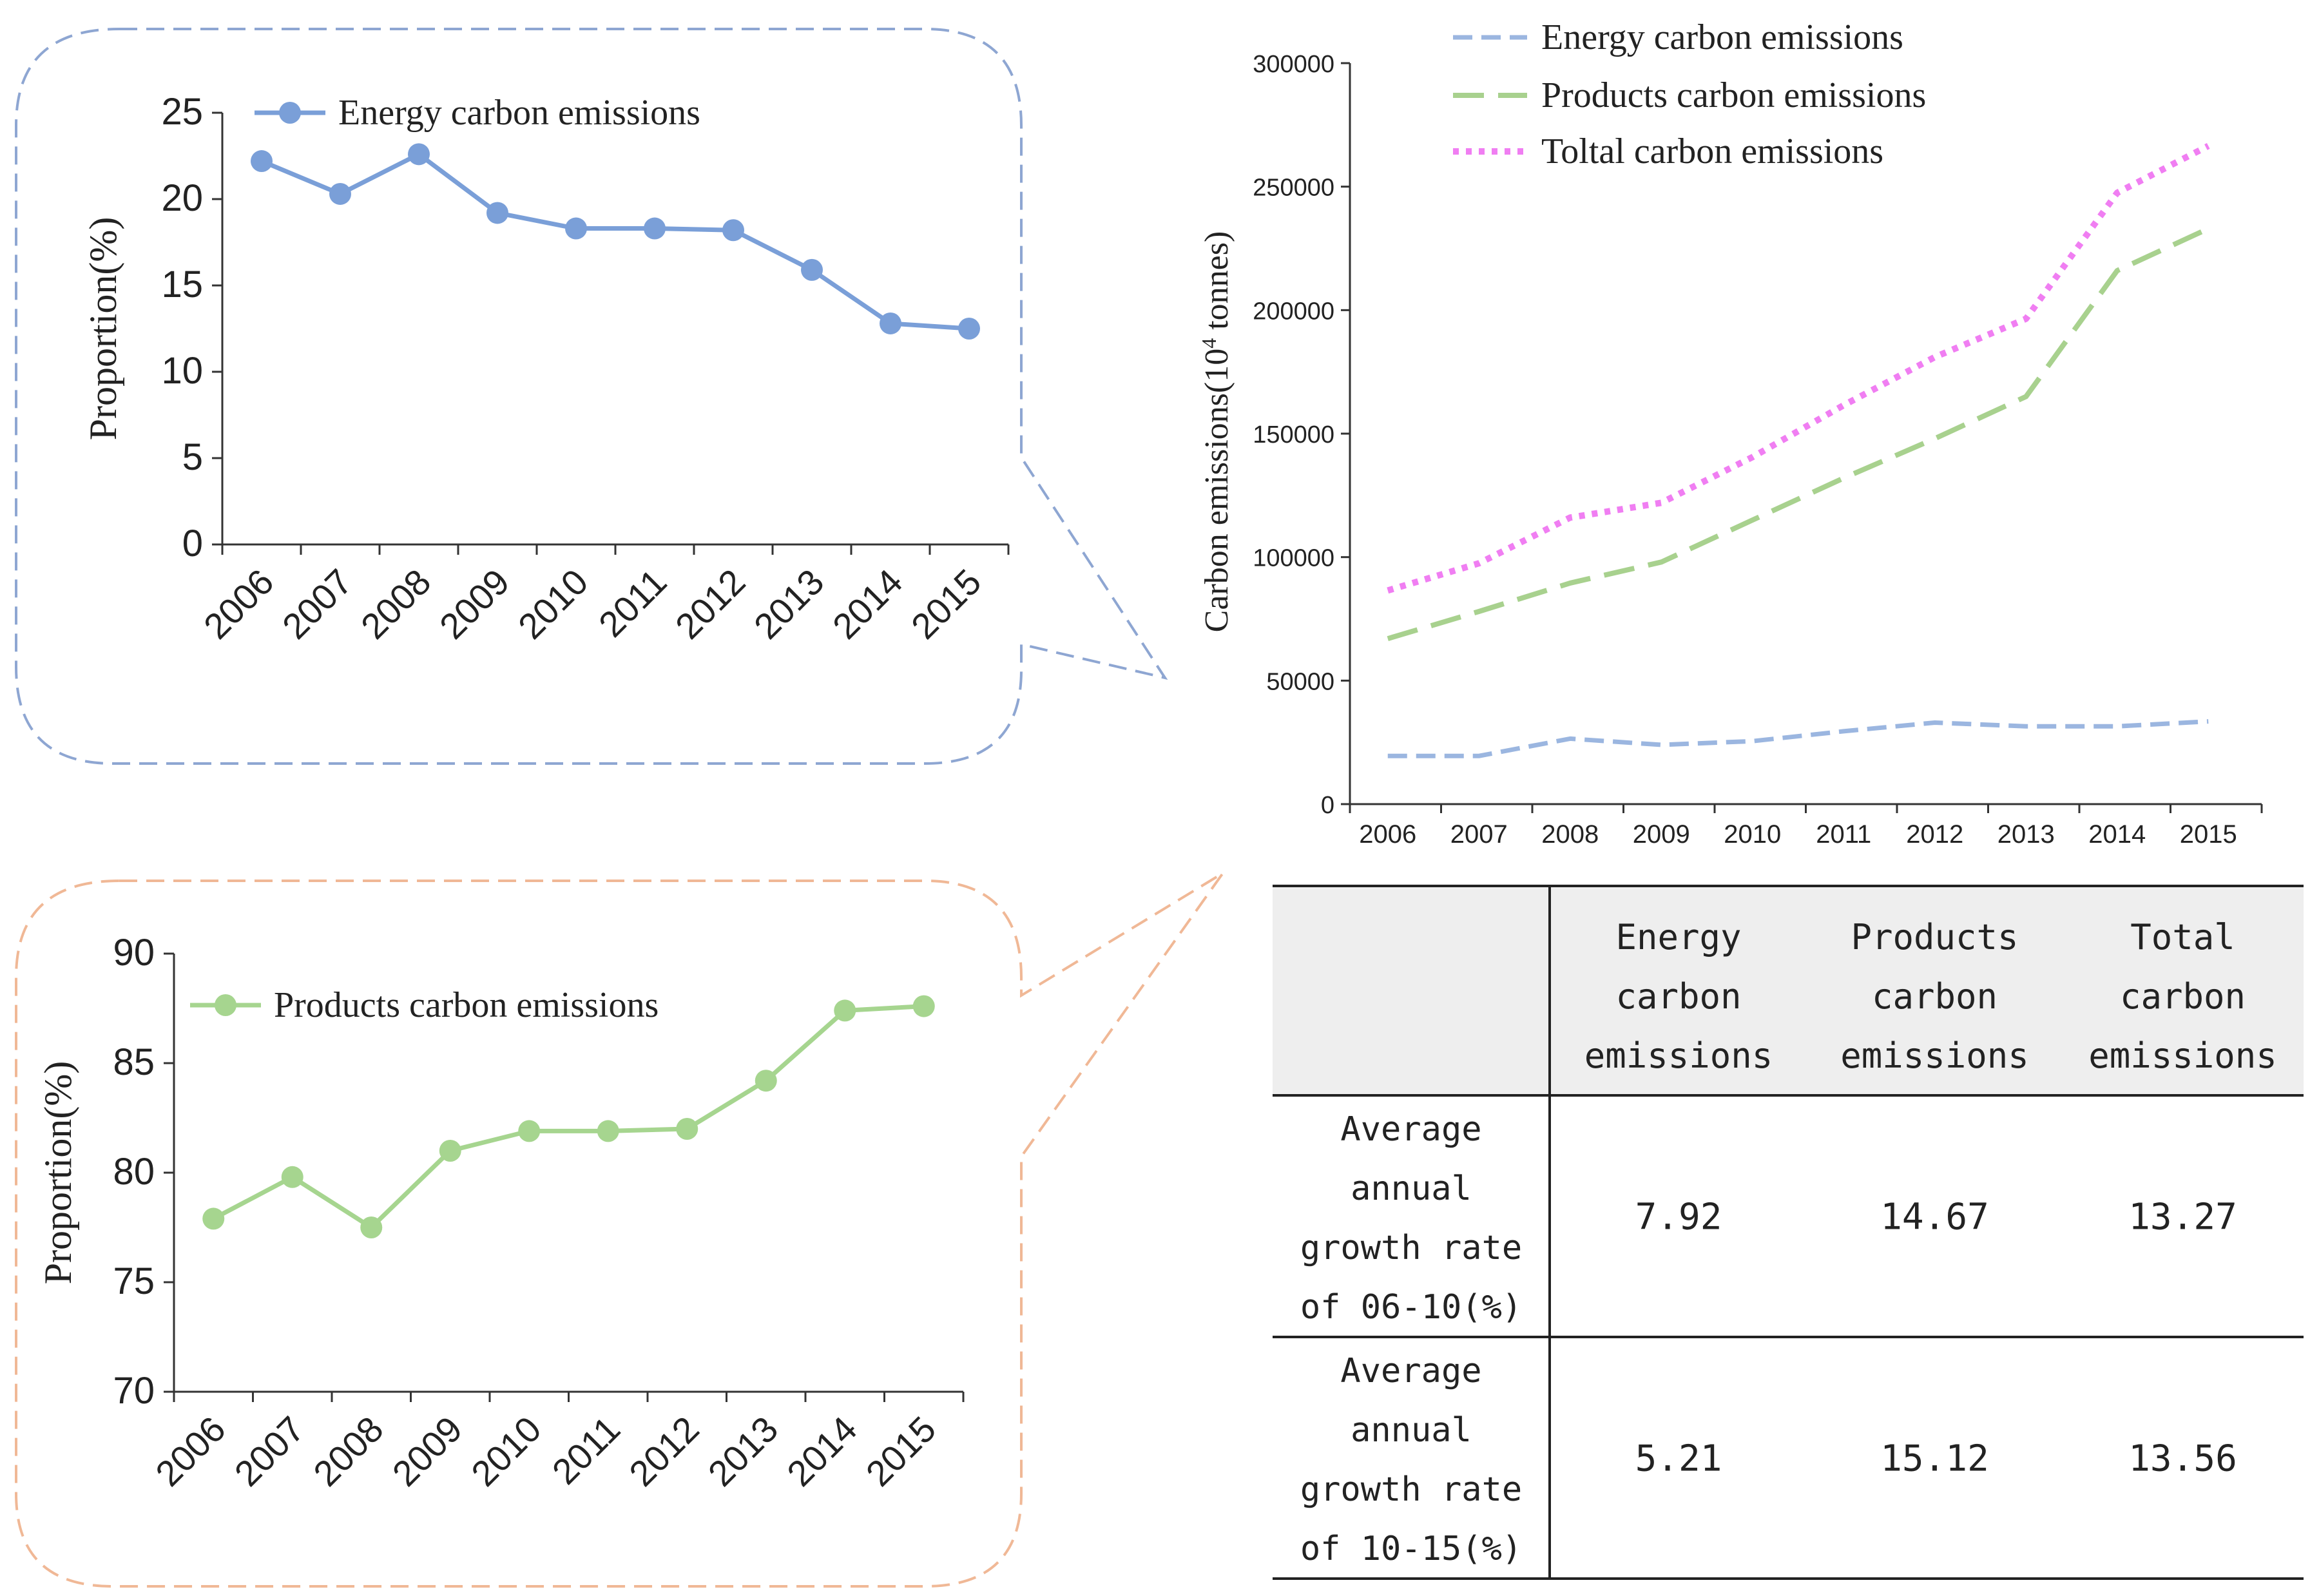 This screenshot has width=2310, height=1596. Describe the element at coordinates (1293, 64) in the screenshot. I see `y-tick-label: 300000` at that location.